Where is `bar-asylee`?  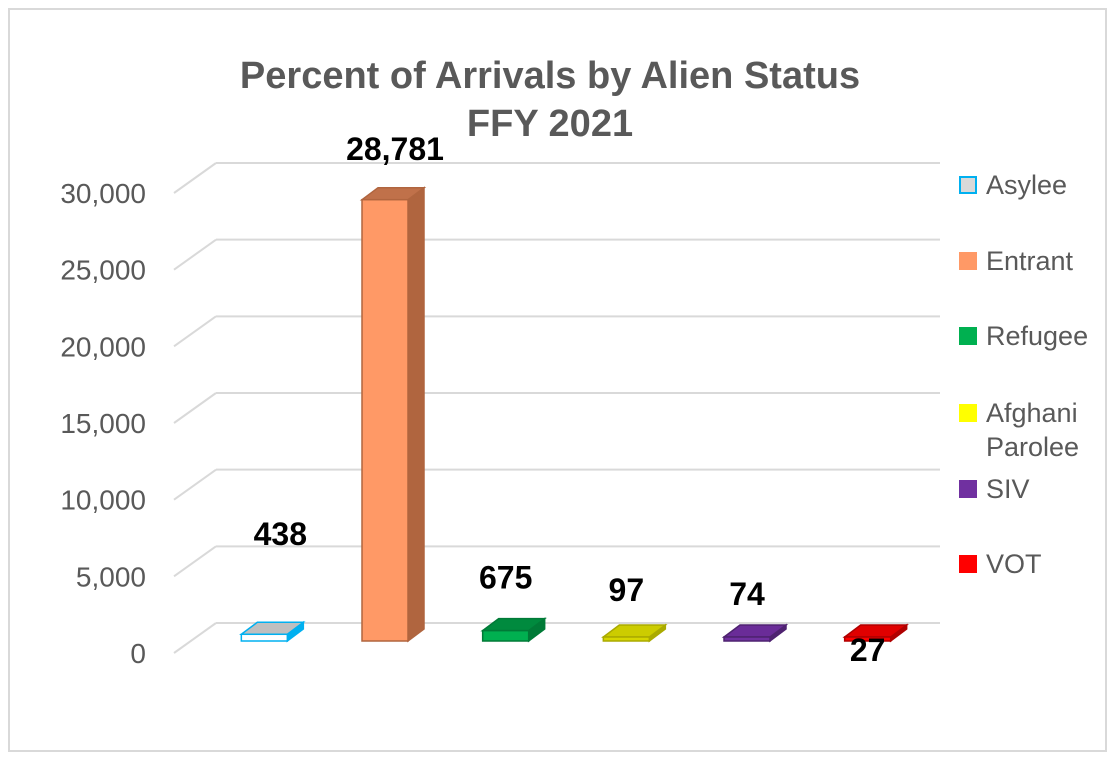
bar-asylee is located at coordinates (272, 631).